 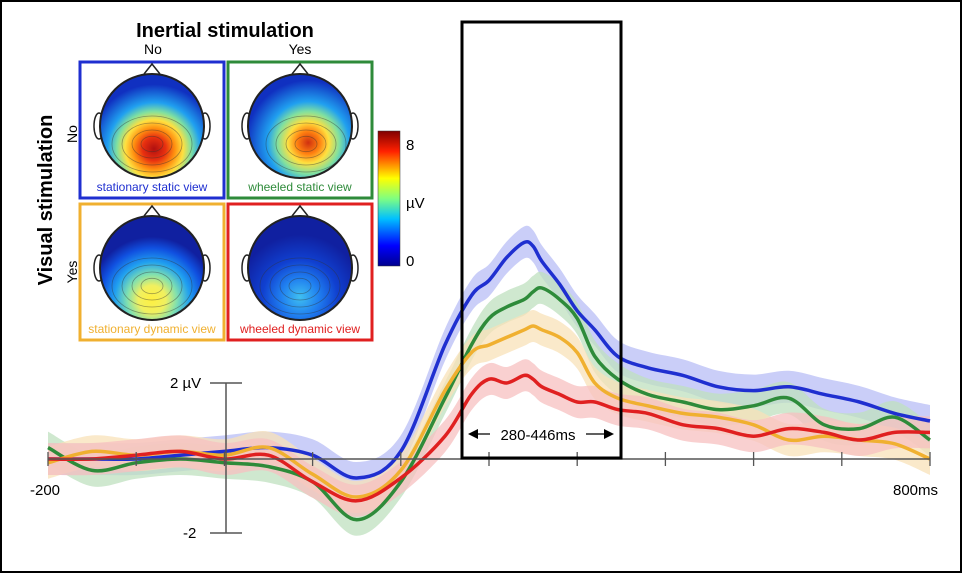 I want to click on window-arrow-right, so click(x=609, y=434).